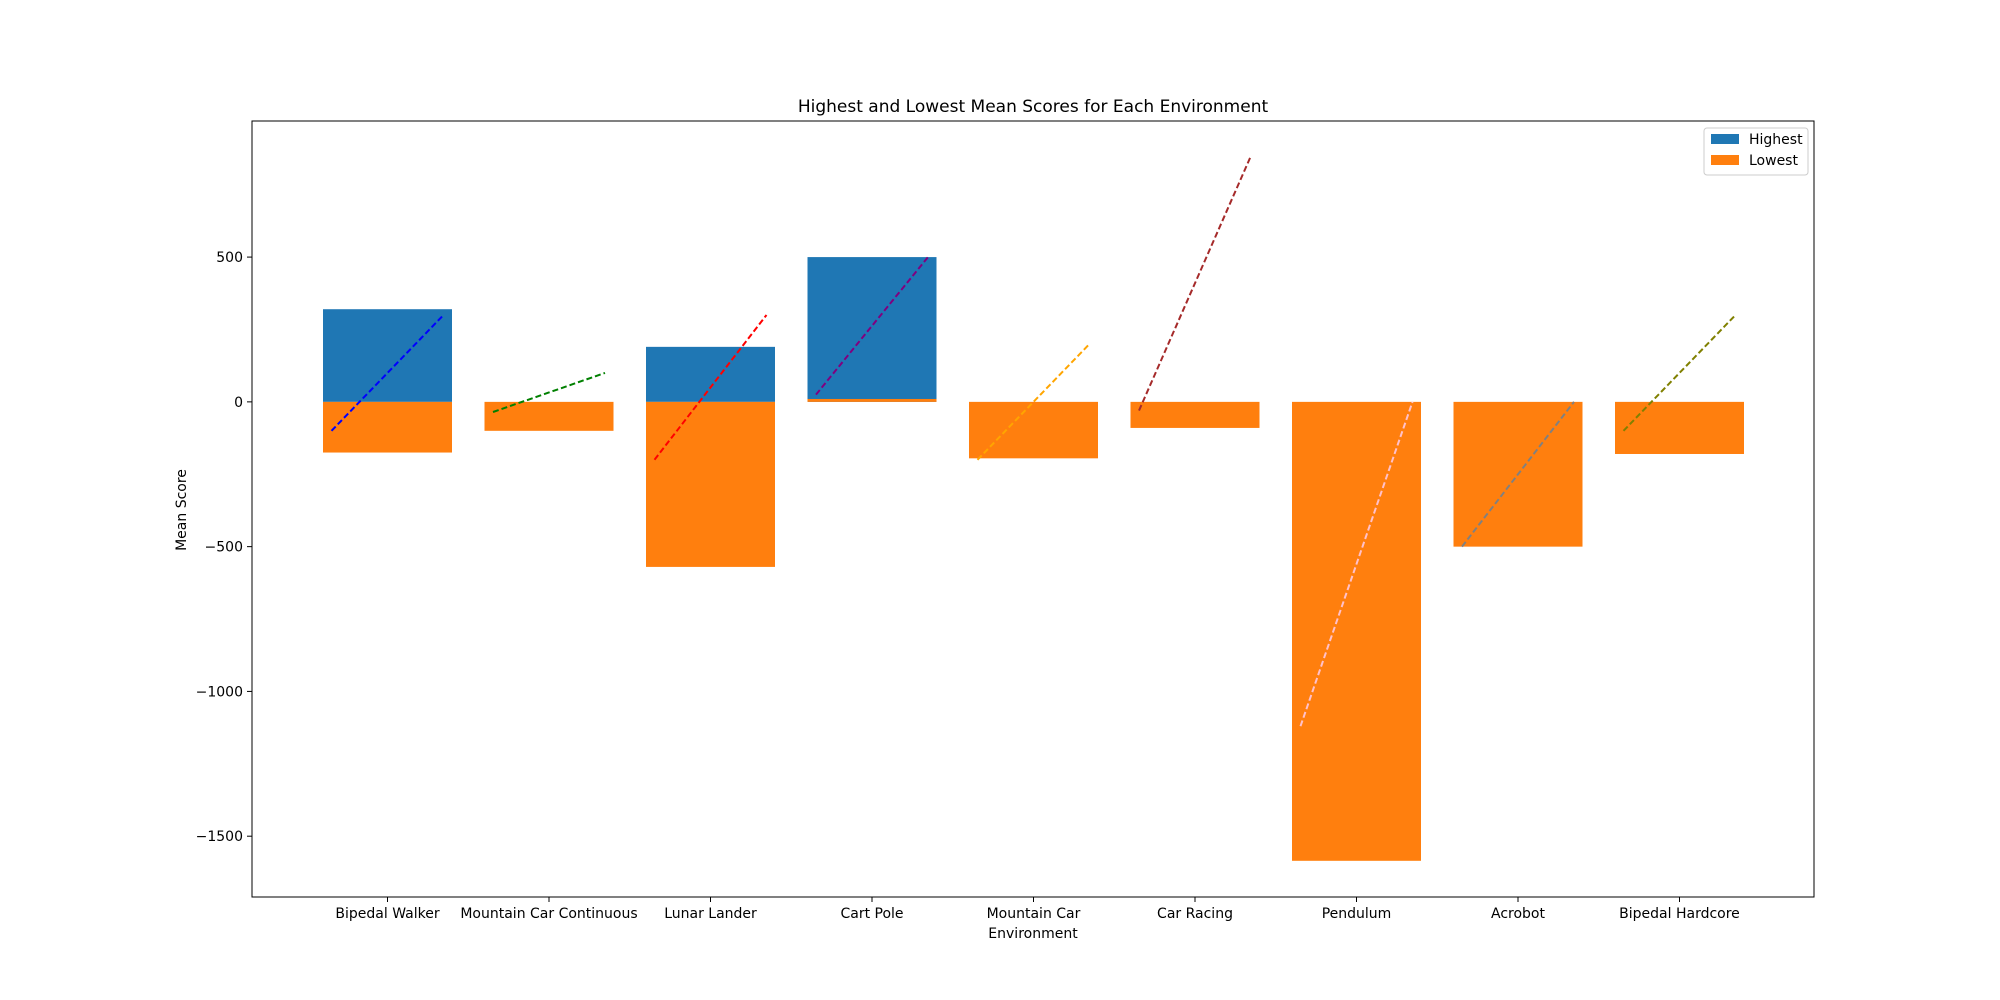 The width and height of the screenshot is (2000, 1000). What do you see at coordinates (1357, 914) in the screenshot?
I see `x-tick-label: Pendulum` at bounding box center [1357, 914].